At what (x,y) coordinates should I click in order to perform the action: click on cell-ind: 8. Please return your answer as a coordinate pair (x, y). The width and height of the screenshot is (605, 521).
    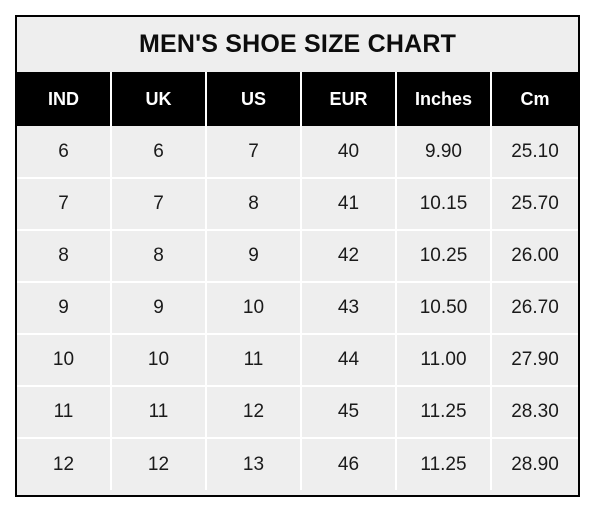
    Looking at the image, I should click on (64, 255).